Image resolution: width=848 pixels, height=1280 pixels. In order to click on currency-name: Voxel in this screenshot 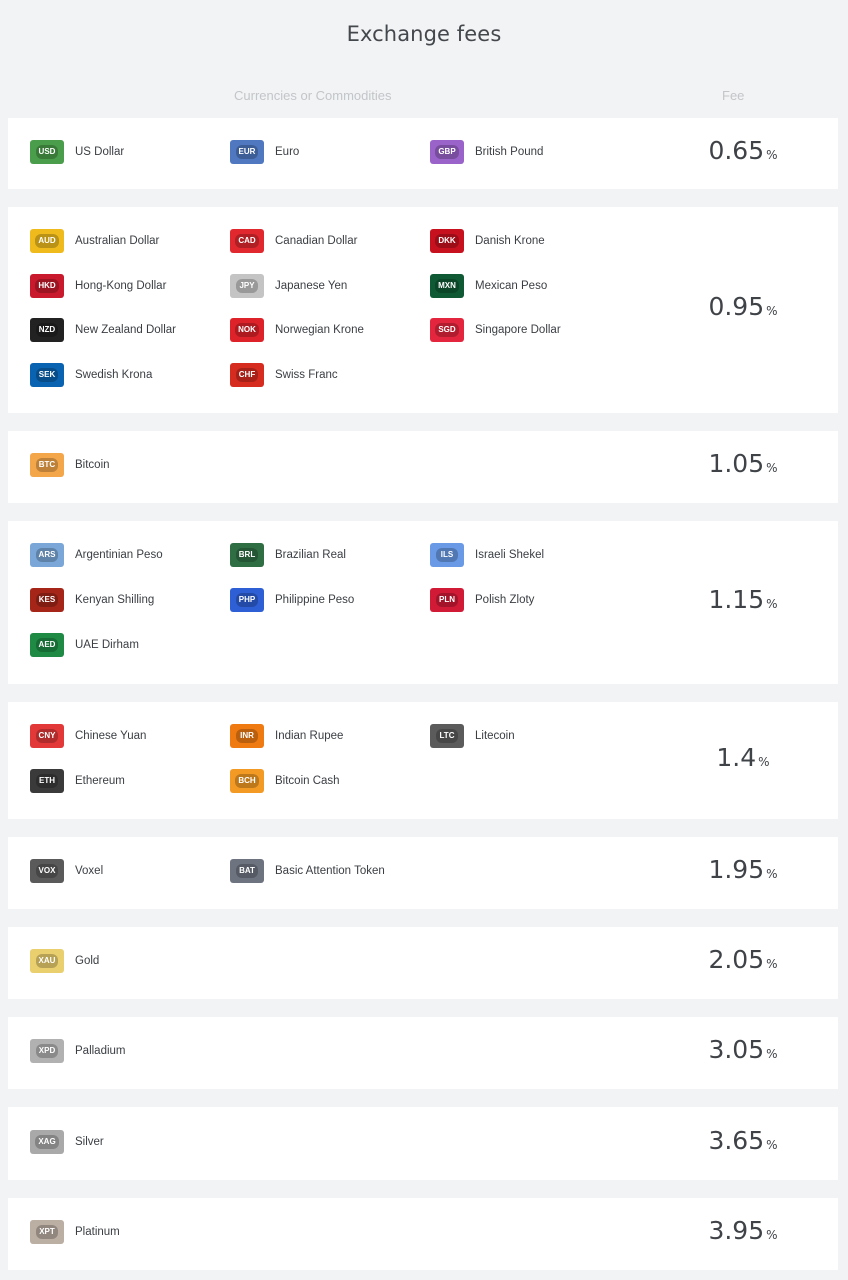, I will do `click(89, 871)`.